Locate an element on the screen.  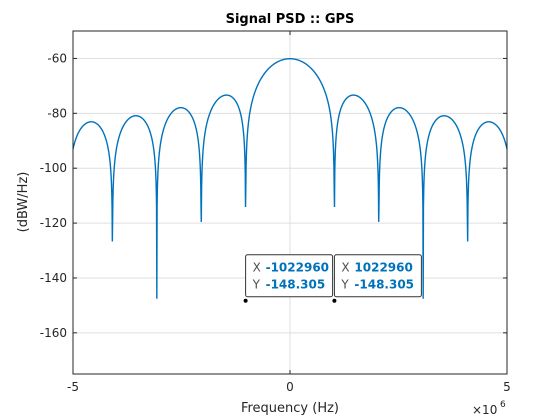
x-exponent-label: ×10 6 is located at coordinates (489, 408).